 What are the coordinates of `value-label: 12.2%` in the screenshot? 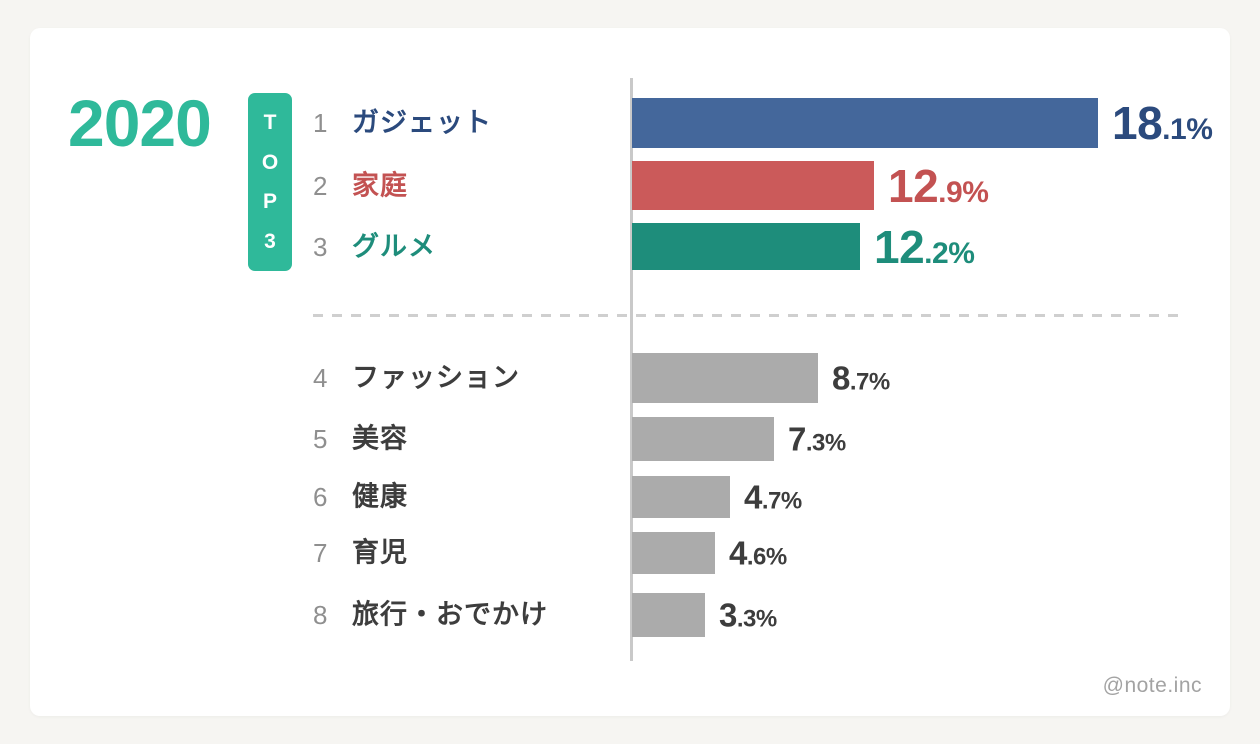 It's located at (924, 246).